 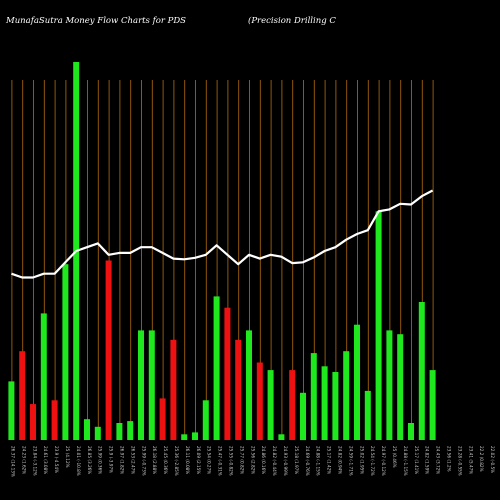 What do you see at coordinates (89, 460) in the screenshot?
I see `x-tick-label: 26.85 (3.26%` at bounding box center [89, 460].